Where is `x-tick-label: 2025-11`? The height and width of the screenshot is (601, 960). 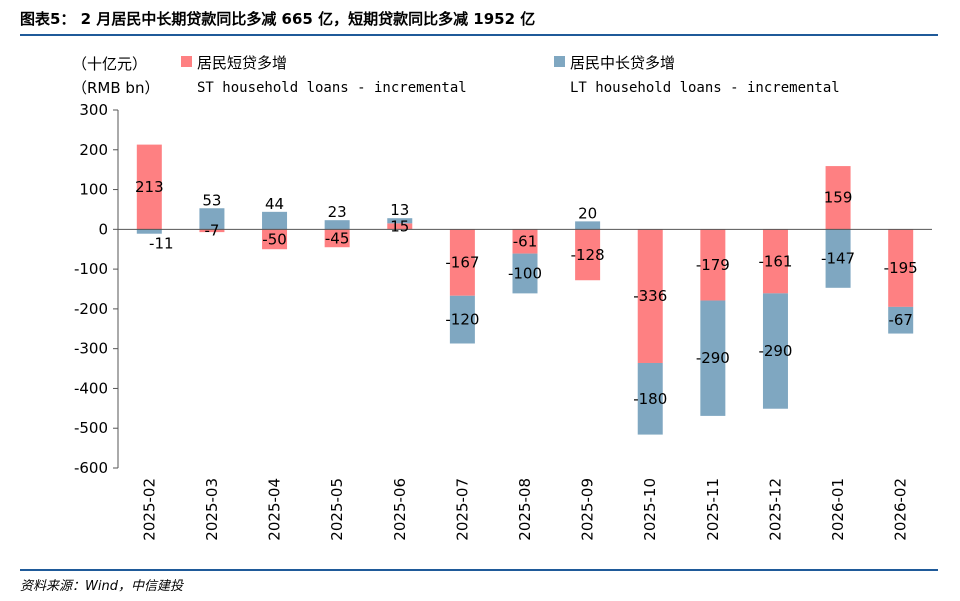
x-tick-label: 2025-11 is located at coordinates (713, 509).